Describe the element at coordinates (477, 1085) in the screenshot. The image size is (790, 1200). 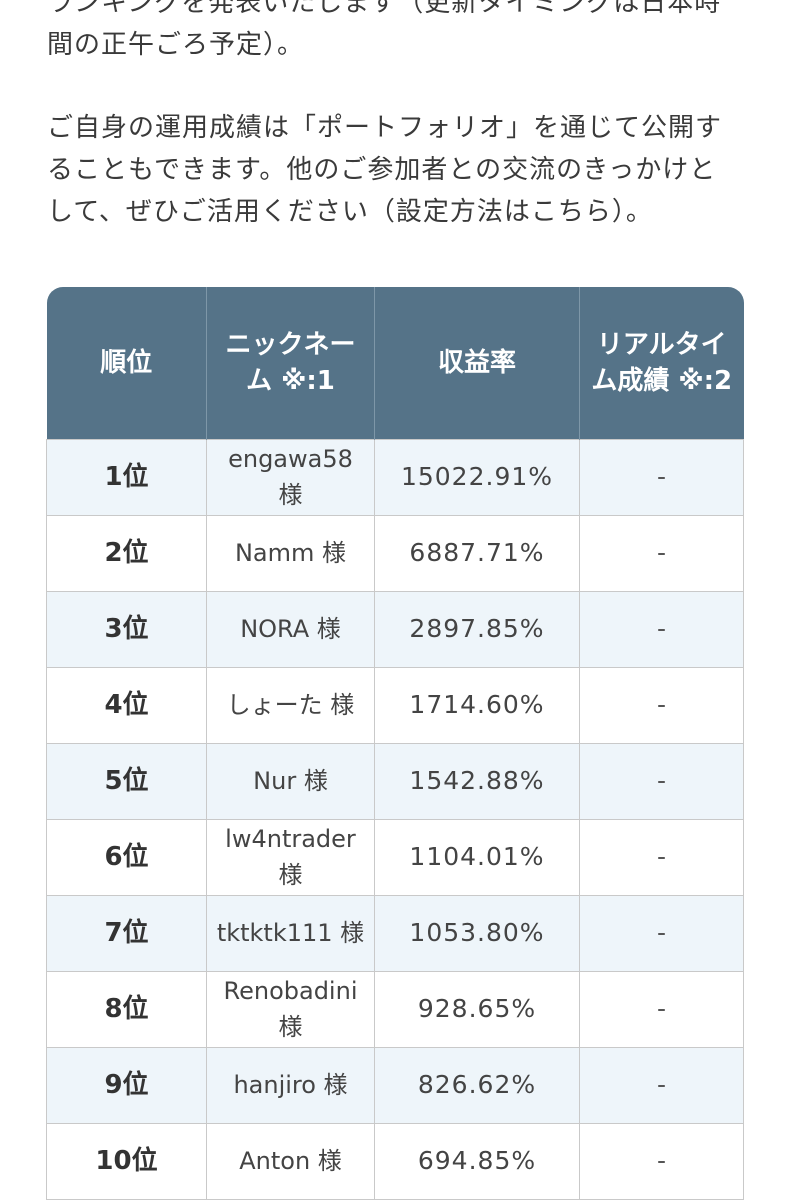
I see `return-rate-cell: 826.62%` at that location.